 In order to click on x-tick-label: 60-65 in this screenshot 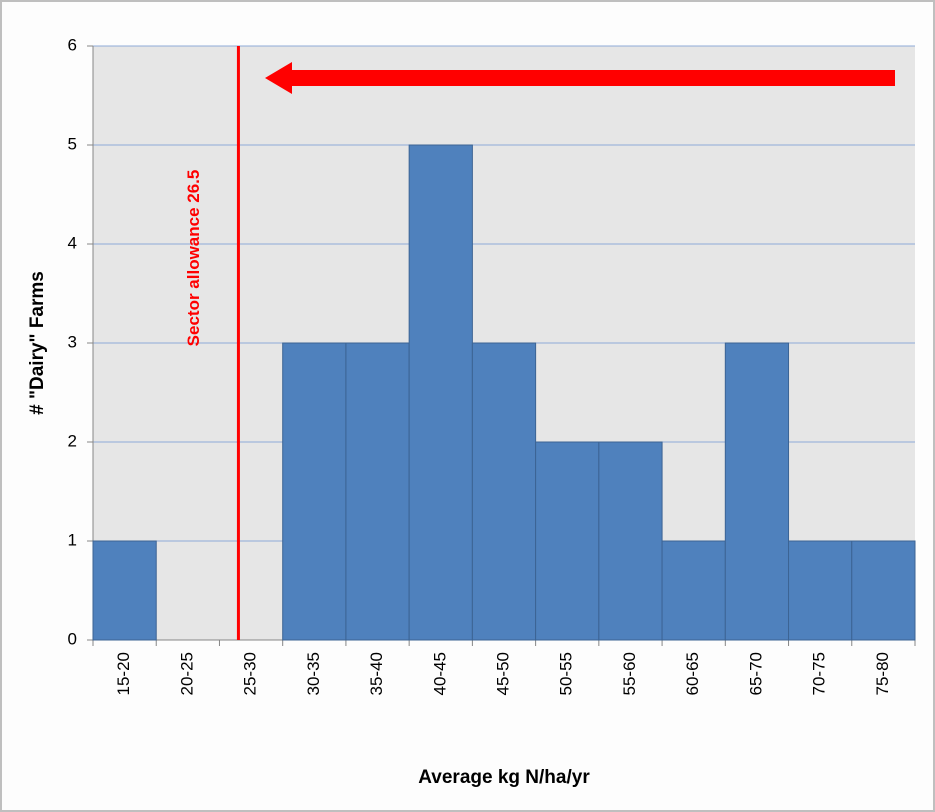, I will do `click(692, 673)`.